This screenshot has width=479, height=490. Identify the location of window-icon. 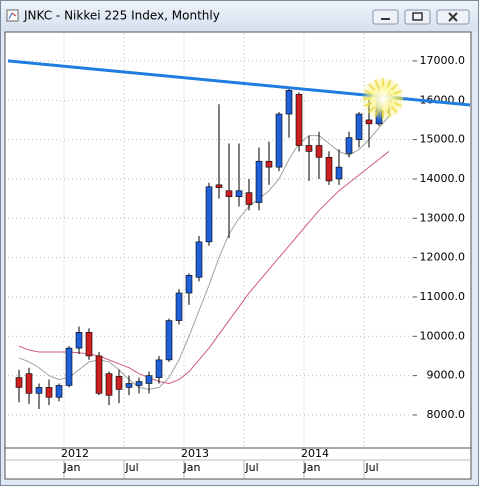
(12, 15).